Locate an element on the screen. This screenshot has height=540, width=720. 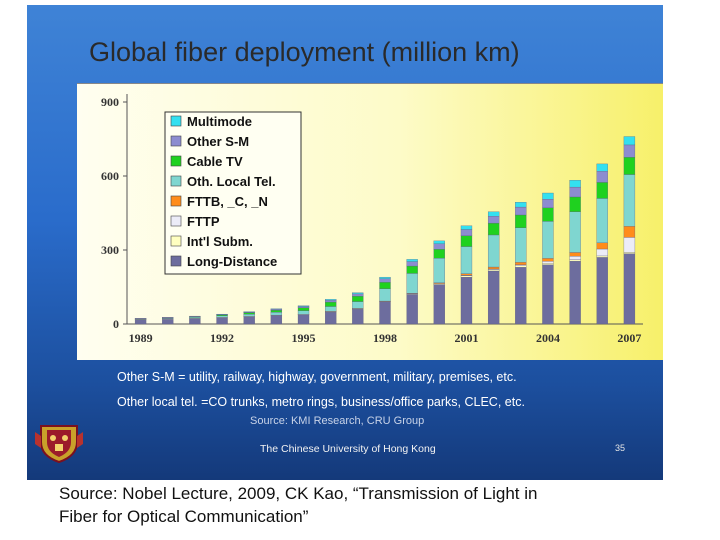
y-tick-label: 0 is located at coordinates (116, 324).